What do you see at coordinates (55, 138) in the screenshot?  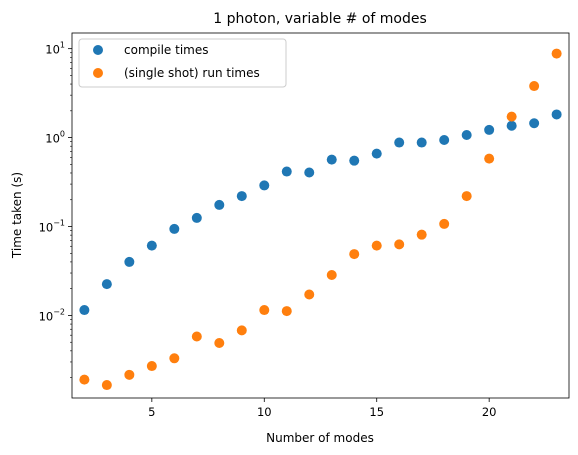 I see `y-tick-label: 10⁰` at bounding box center [55, 138].